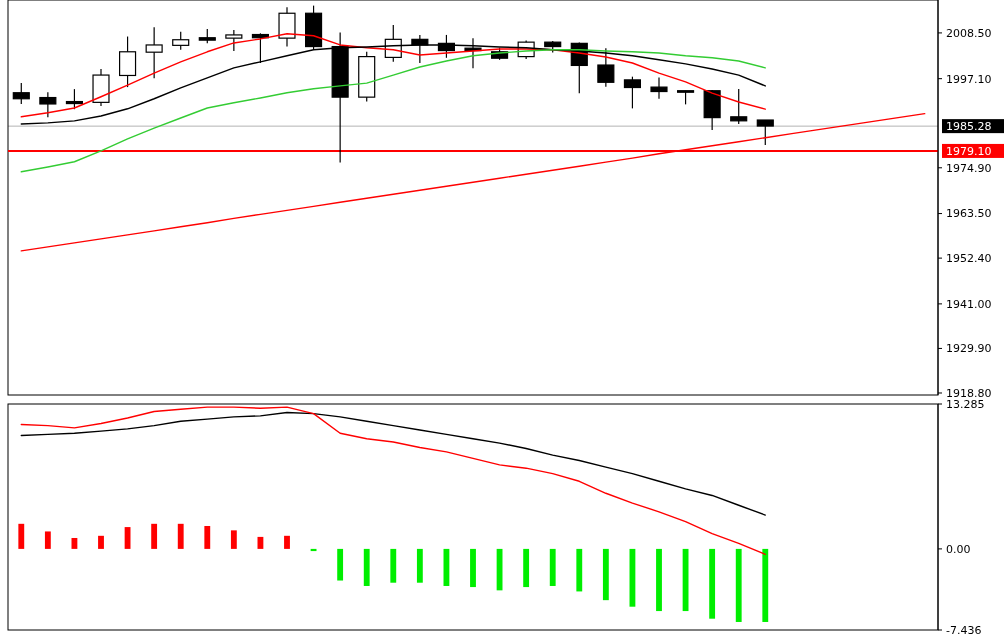 The width and height of the screenshot is (1006, 638). What do you see at coordinates (969, 214) in the screenshot?
I see `y-tick-label: 1963.50` at bounding box center [969, 214].